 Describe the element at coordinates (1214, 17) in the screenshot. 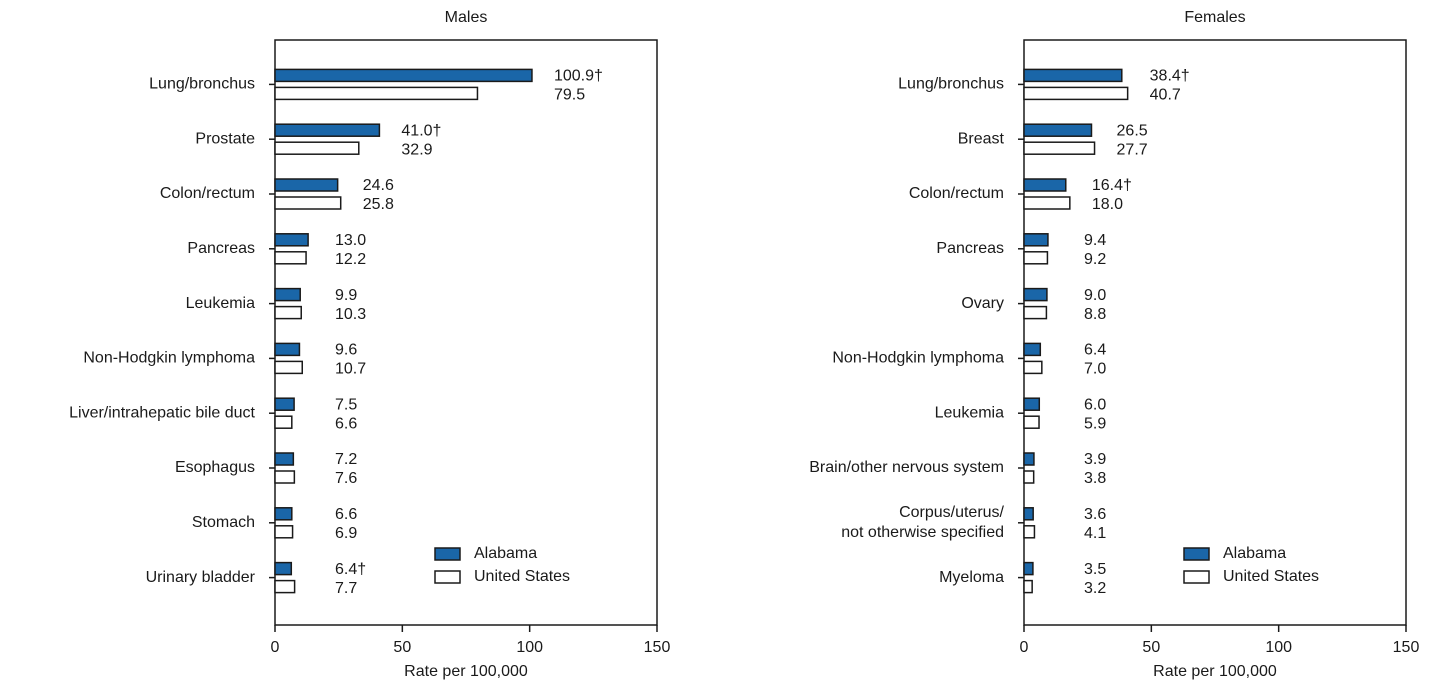

I see `chart-title: Females` at that location.